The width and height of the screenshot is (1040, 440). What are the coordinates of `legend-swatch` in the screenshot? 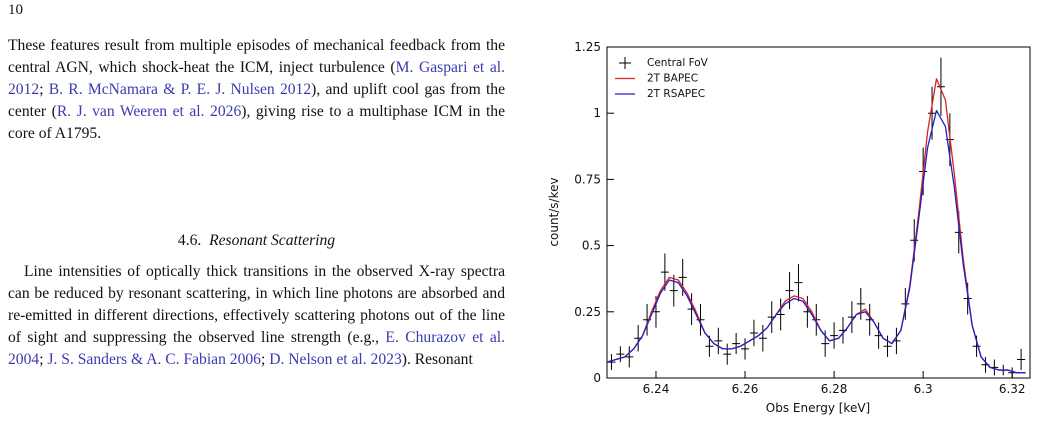 It's located at (625, 63).